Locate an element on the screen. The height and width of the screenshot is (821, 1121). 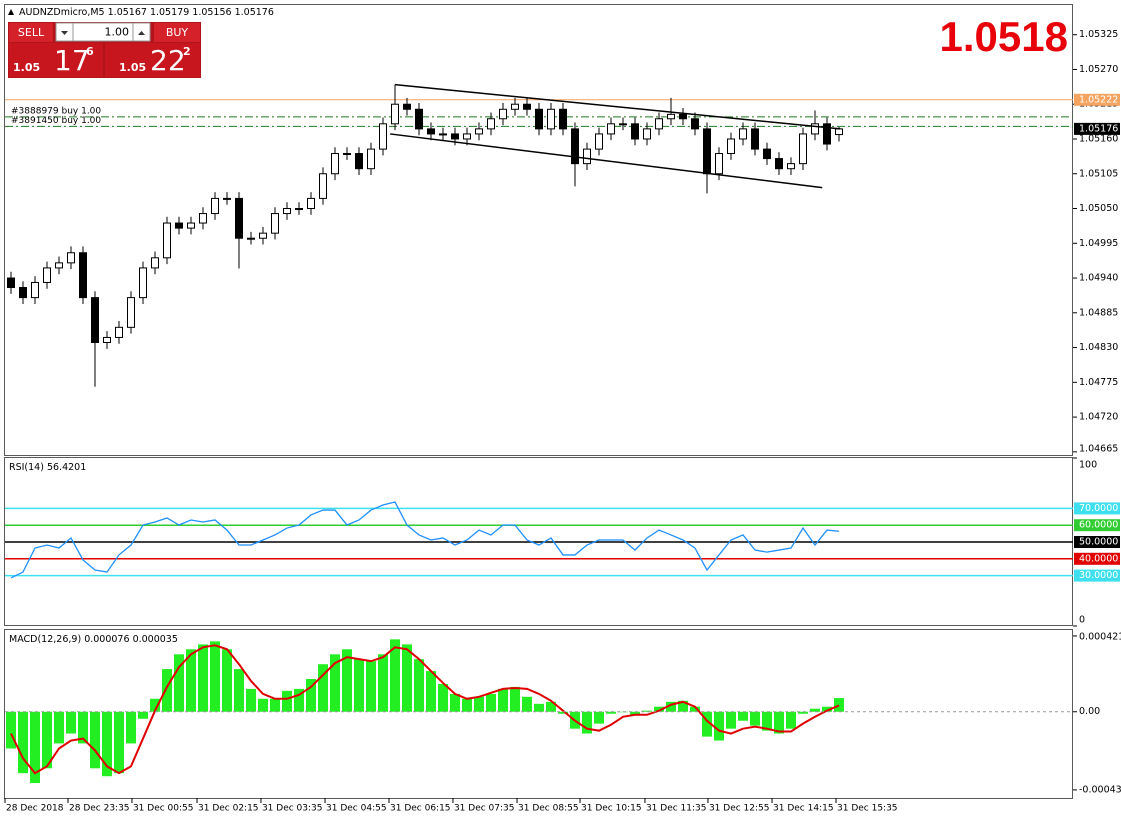
y-tick-label: 0 is located at coordinates (1082, 620).